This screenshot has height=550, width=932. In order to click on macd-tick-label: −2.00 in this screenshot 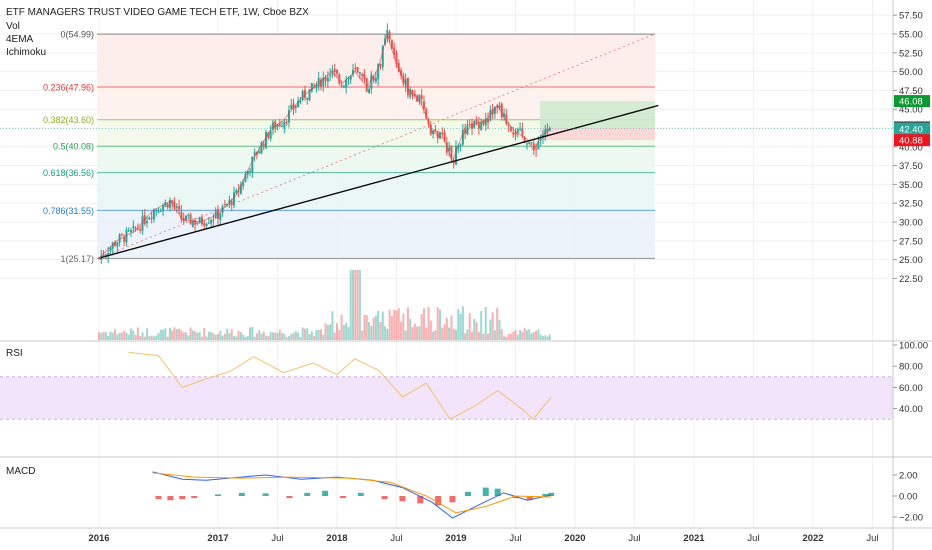, I will do `click(911, 518)`.